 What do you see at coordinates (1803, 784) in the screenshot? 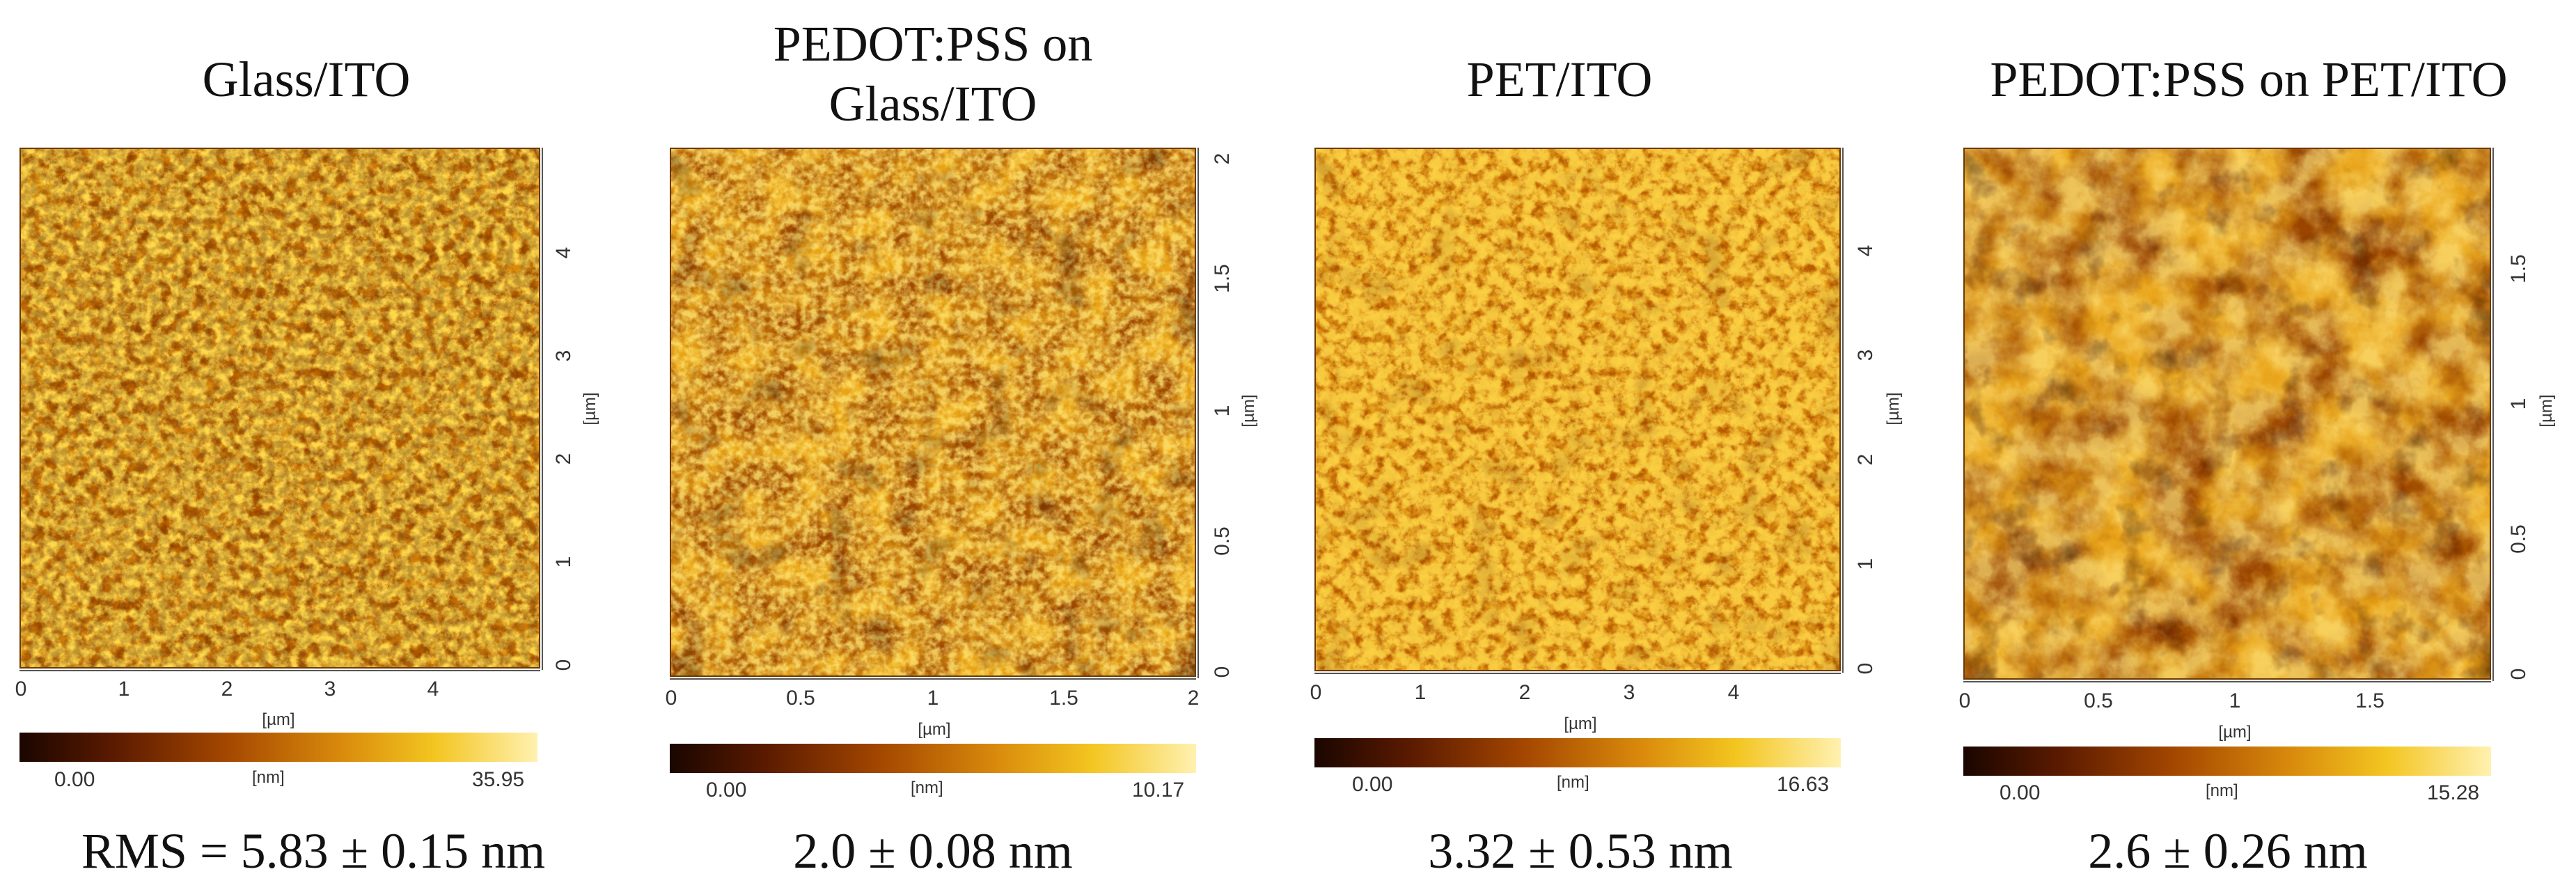
I see `colorbar-max: 16.63` at bounding box center [1803, 784].